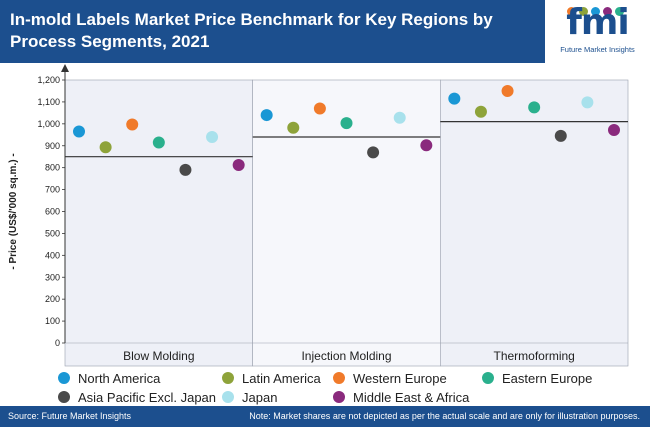 Image resolution: width=650 pixels, height=427 pixels. Describe the element at coordinates (260, 397) in the screenshot. I see `legend-label: Japan` at that location.